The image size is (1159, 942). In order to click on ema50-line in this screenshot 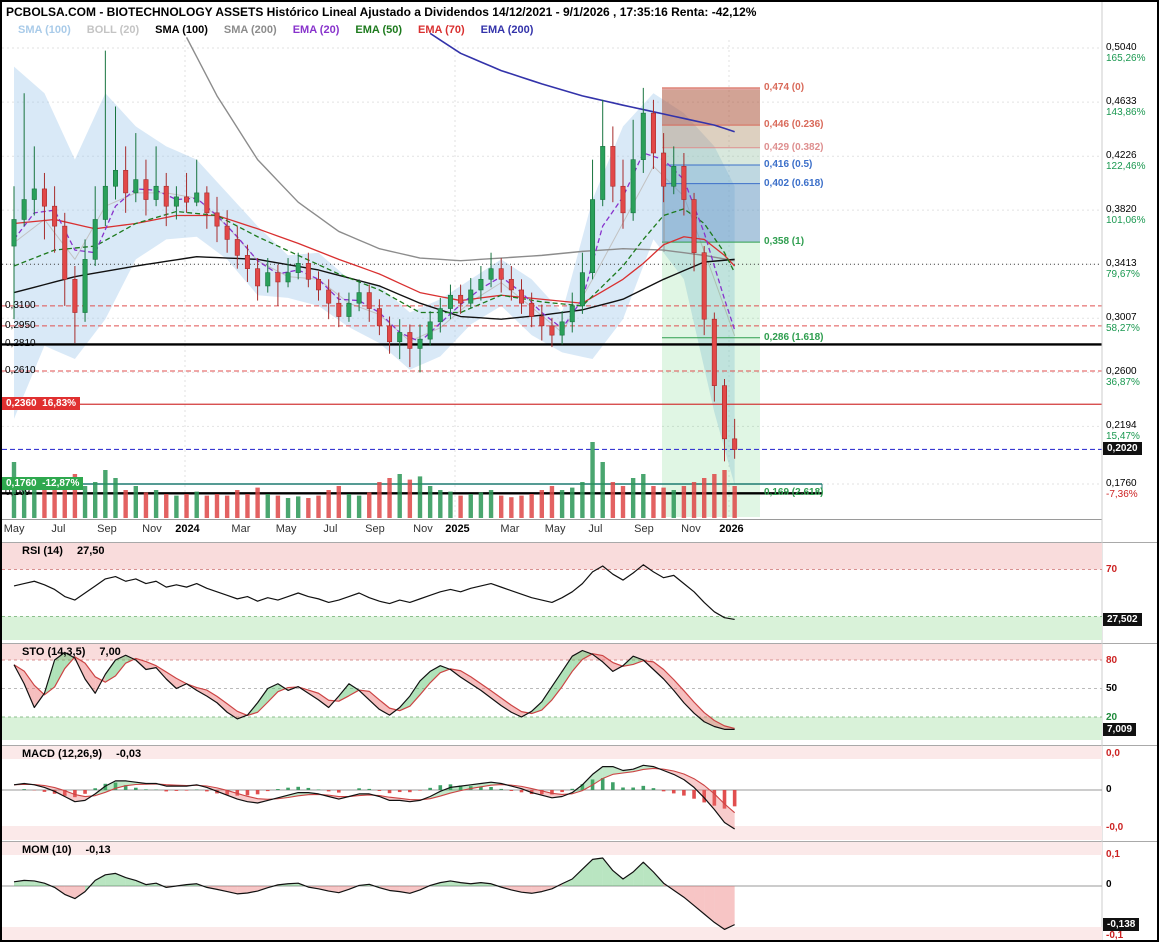, I will do `click(374, 261)`.